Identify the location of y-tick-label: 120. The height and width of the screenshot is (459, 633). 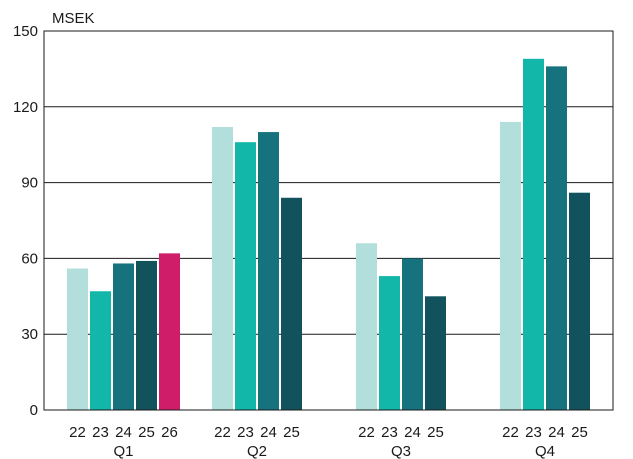
(25, 107).